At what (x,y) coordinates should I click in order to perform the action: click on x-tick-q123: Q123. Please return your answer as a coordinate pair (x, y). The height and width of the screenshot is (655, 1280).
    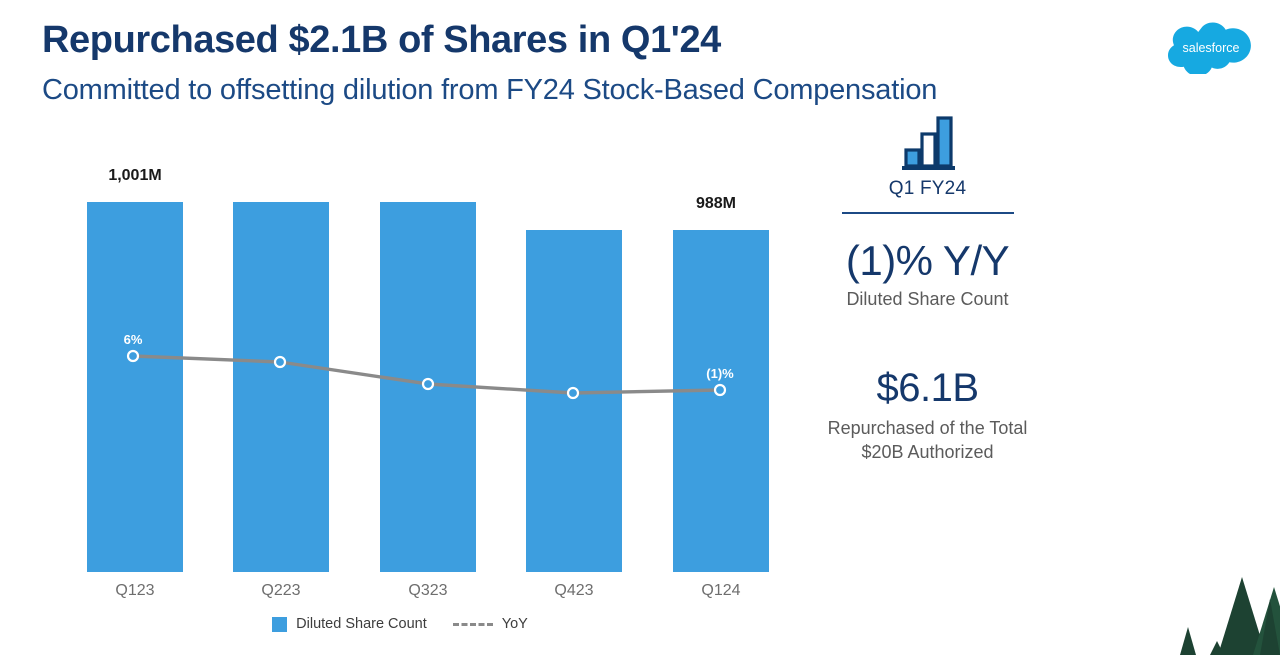
    Looking at the image, I should click on (135, 590).